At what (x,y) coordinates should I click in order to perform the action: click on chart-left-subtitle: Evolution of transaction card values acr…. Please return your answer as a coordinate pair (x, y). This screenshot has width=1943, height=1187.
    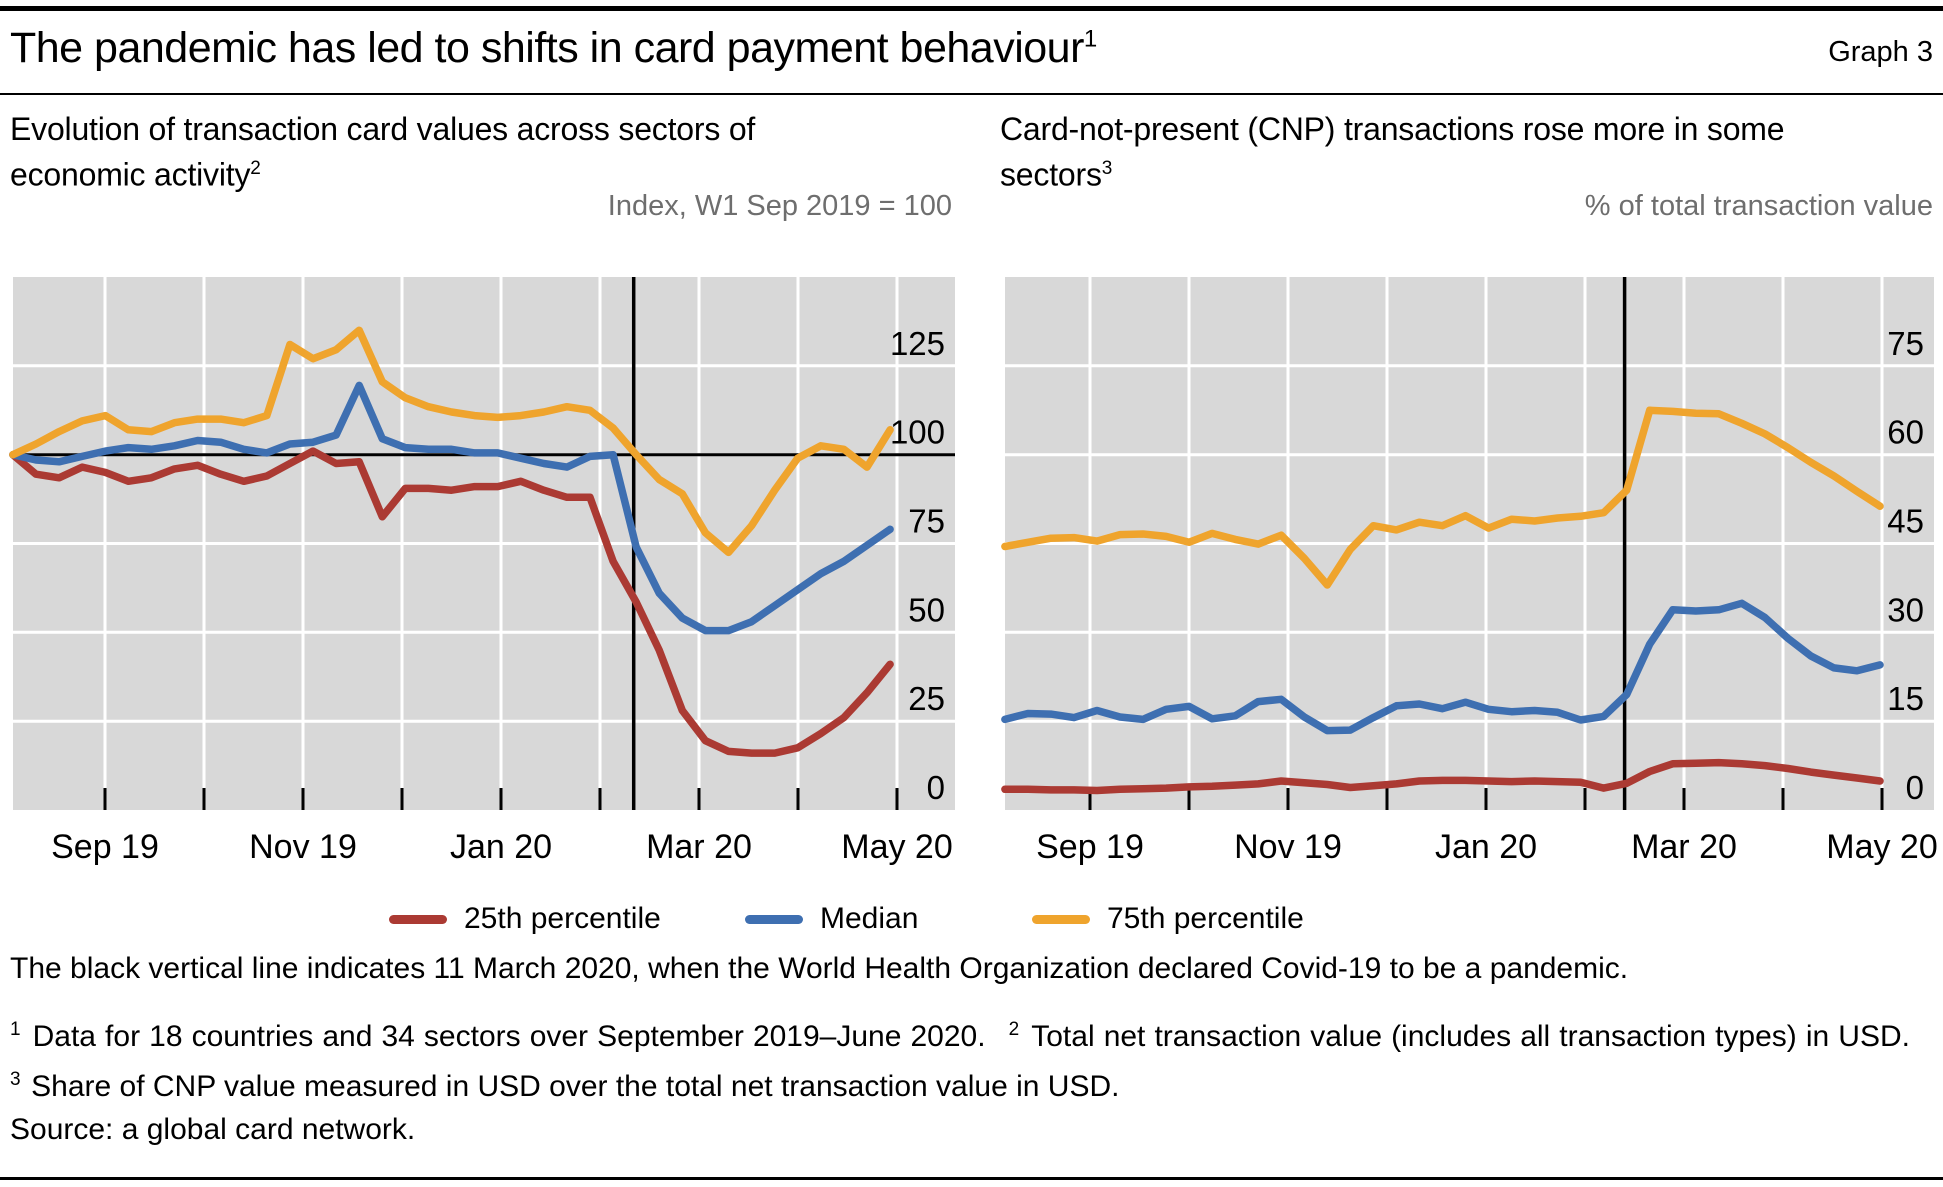
    Looking at the image, I should click on (400, 152).